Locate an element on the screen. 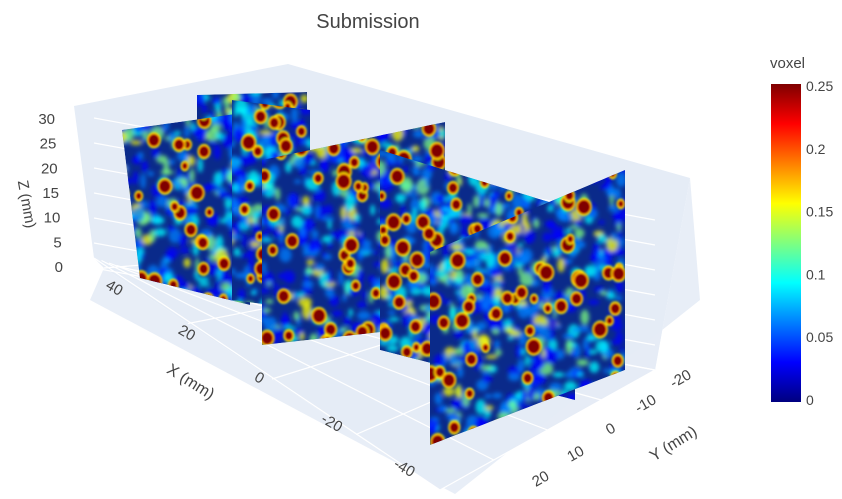  z-tick-label: 10 is located at coordinates (52, 218).